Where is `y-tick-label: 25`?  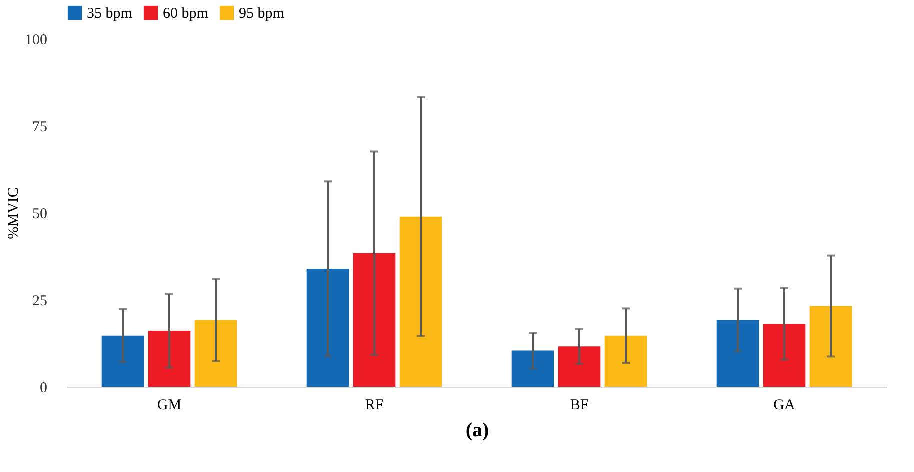 y-tick-label: 25 is located at coordinates (40, 302).